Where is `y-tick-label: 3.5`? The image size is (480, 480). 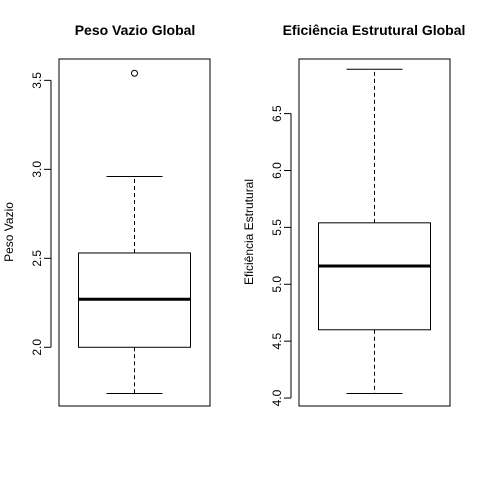 y-tick-label: 3.5 is located at coordinates (37, 80).